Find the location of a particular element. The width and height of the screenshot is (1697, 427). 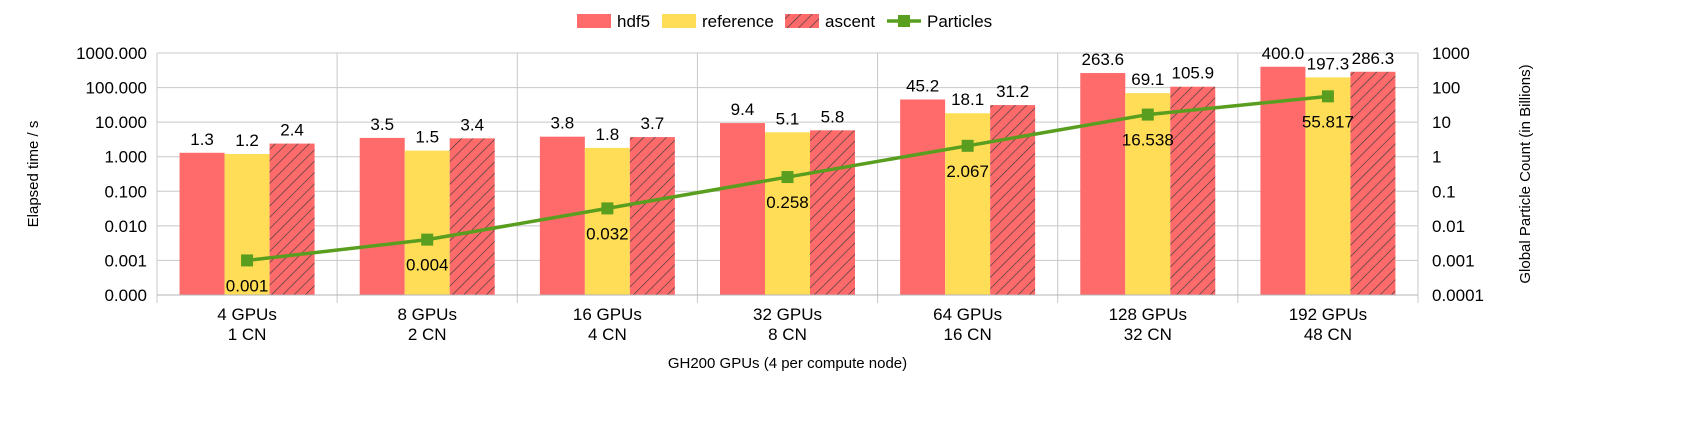

y2-tick-label: 1000 is located at coordinates (1451, 53).